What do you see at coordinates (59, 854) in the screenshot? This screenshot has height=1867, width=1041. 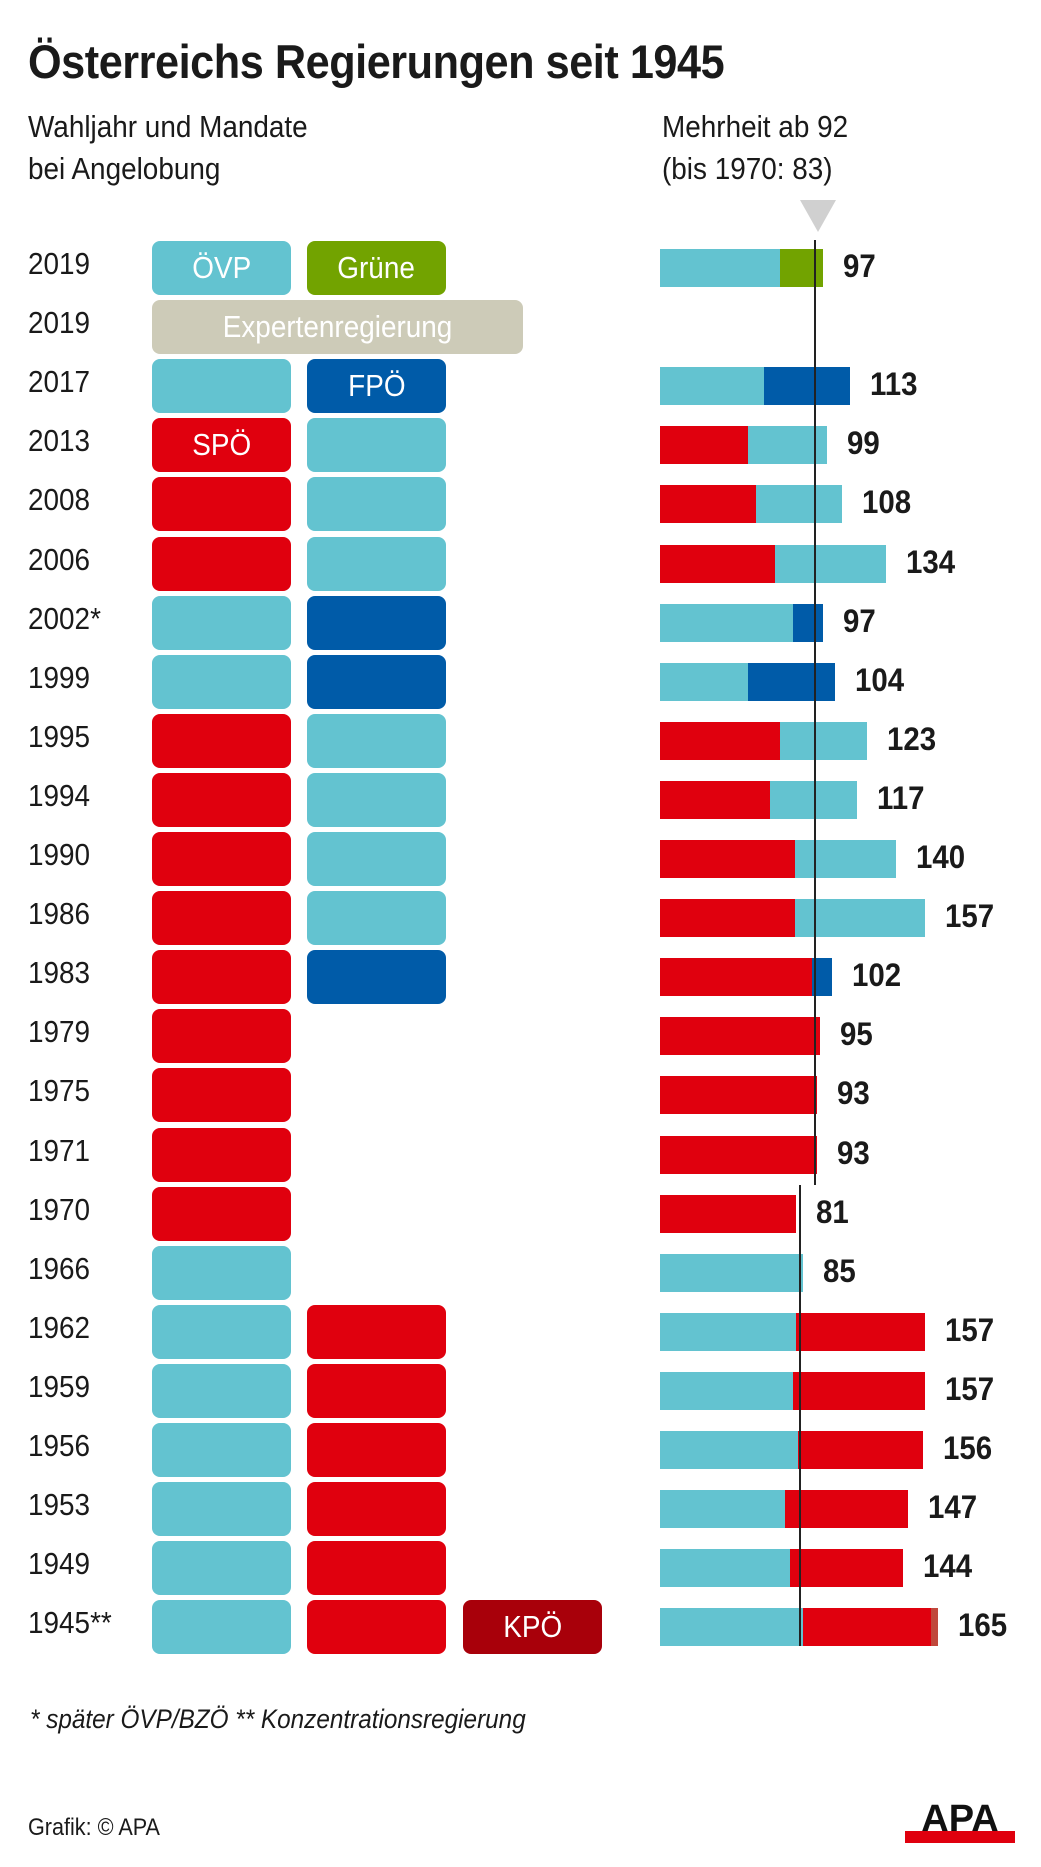 I see `year-label: 1990` at bounding box center [59, 854].